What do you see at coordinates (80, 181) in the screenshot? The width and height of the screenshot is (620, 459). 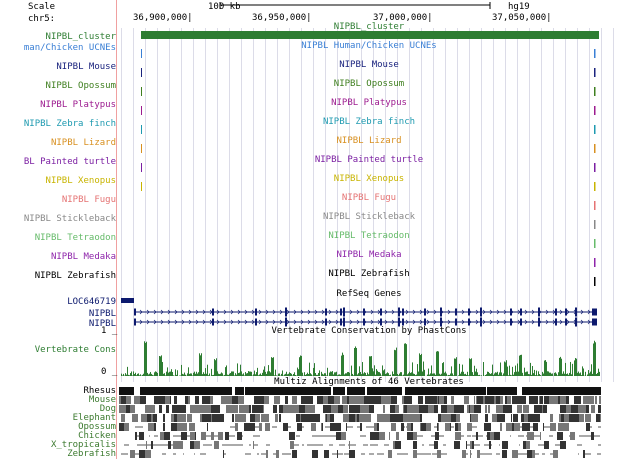 I see `track-label: NIPBL Xenopus` at bounding box center [80, 181].